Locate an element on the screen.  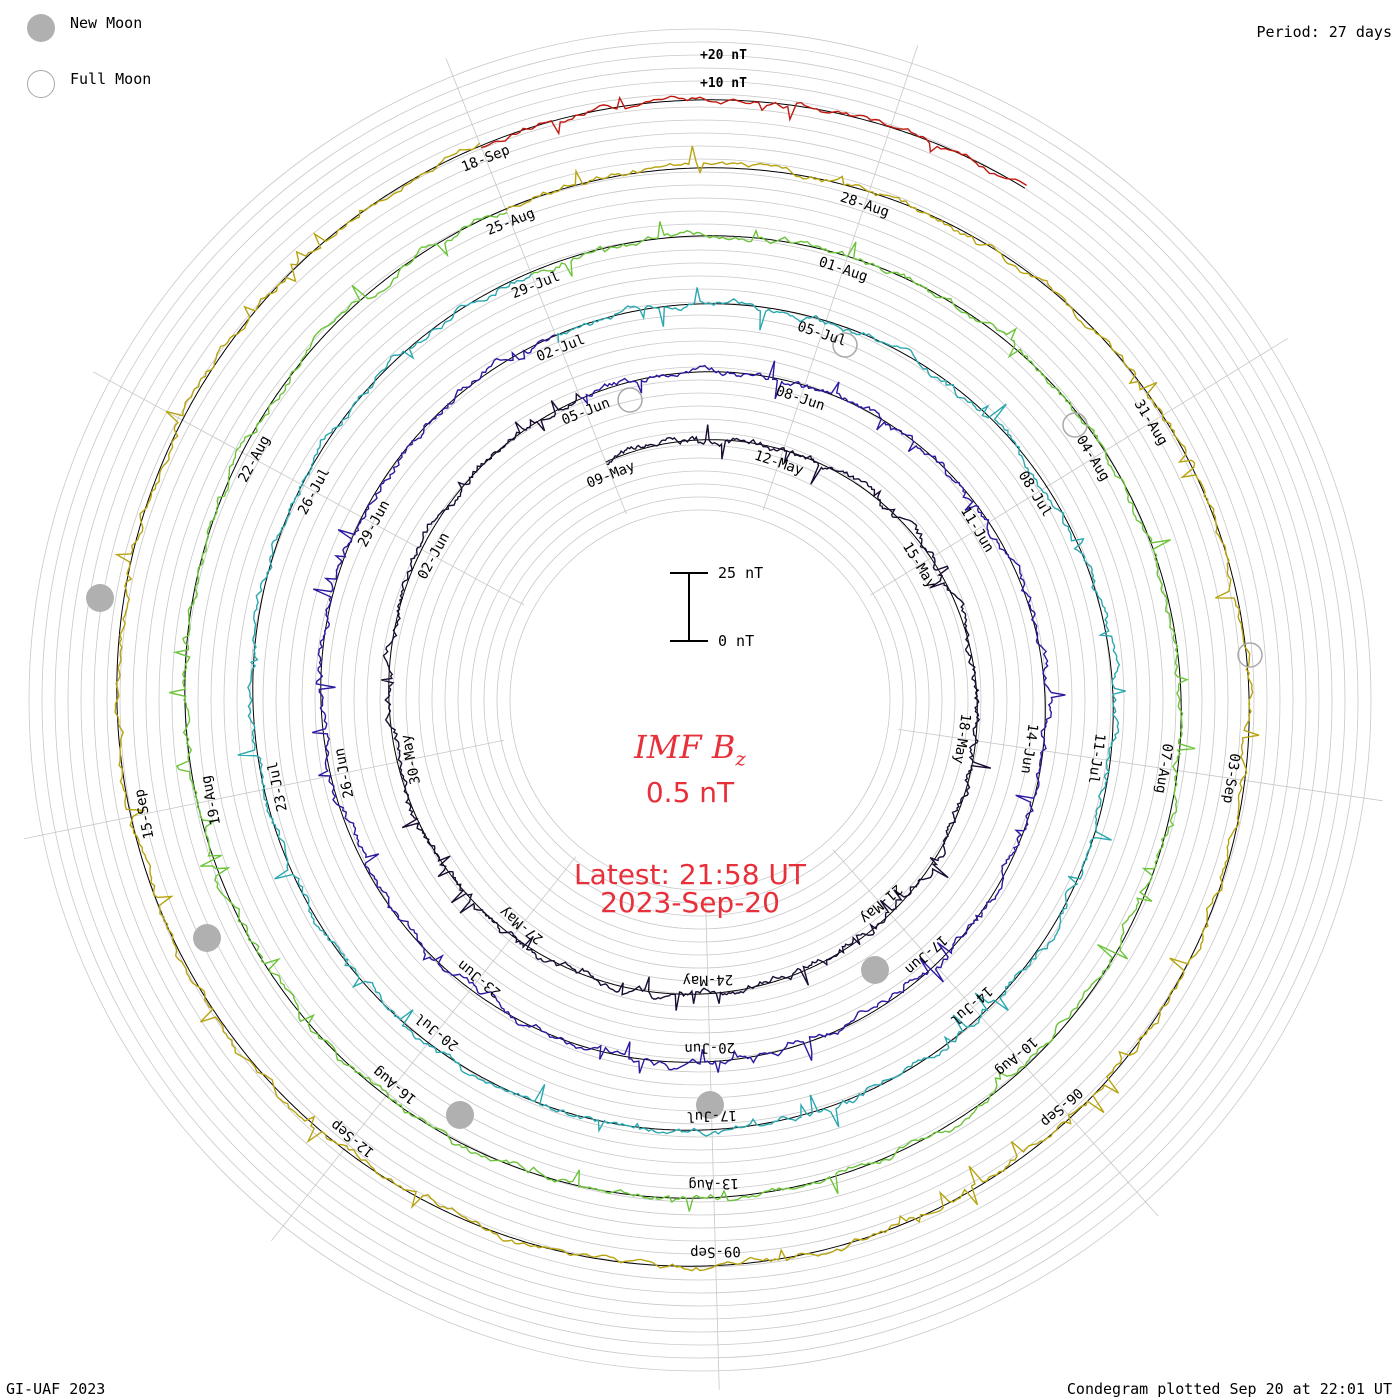
date-label: 11-Jun is located at coordinates (977, 529).